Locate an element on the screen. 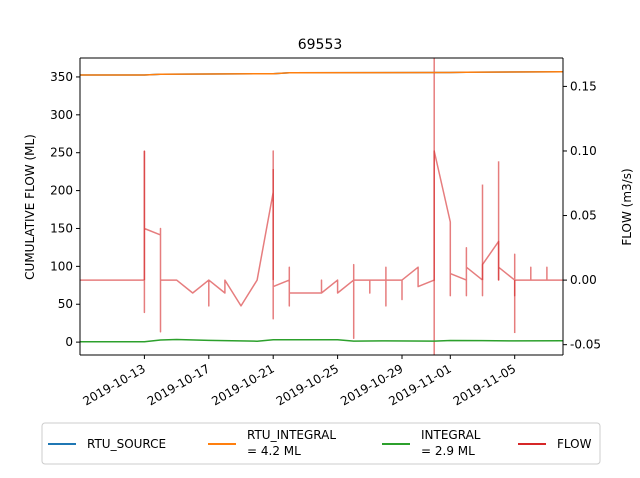  chart-title: 69553 is located at coordinates (320, 45).